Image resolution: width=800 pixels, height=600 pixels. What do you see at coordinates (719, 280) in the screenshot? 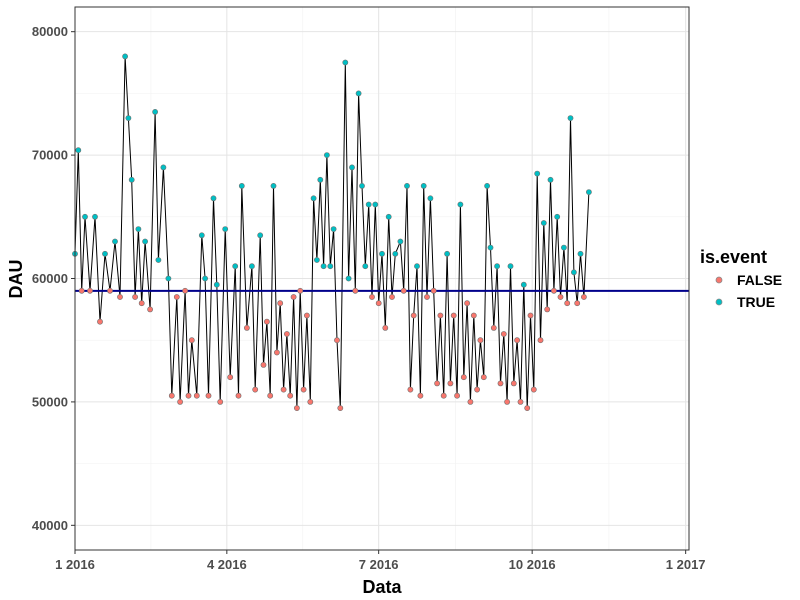
I see `legend-key-false-icon` at bounding box center [719, 280].